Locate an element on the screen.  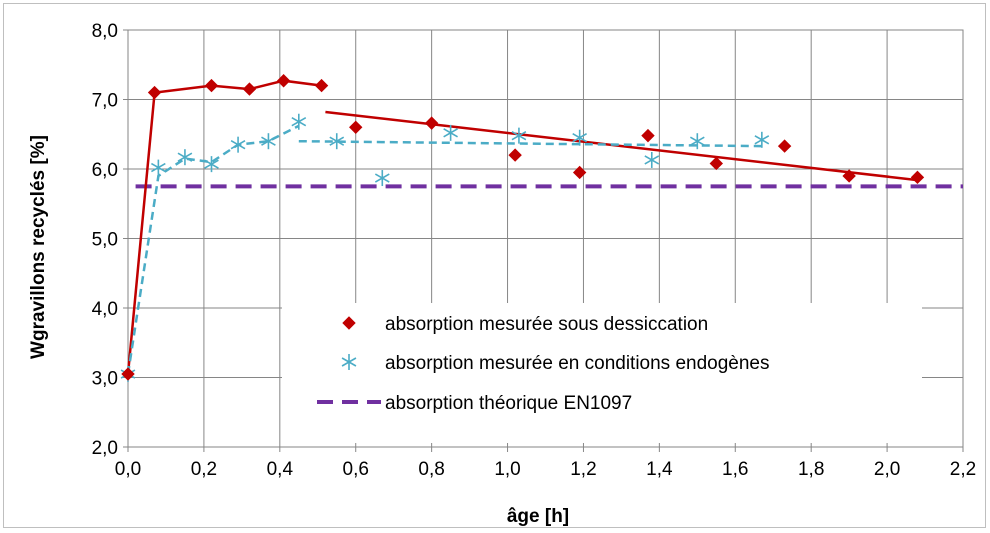
y-tick-label: 5,0 is located at coordinates (105, 240).